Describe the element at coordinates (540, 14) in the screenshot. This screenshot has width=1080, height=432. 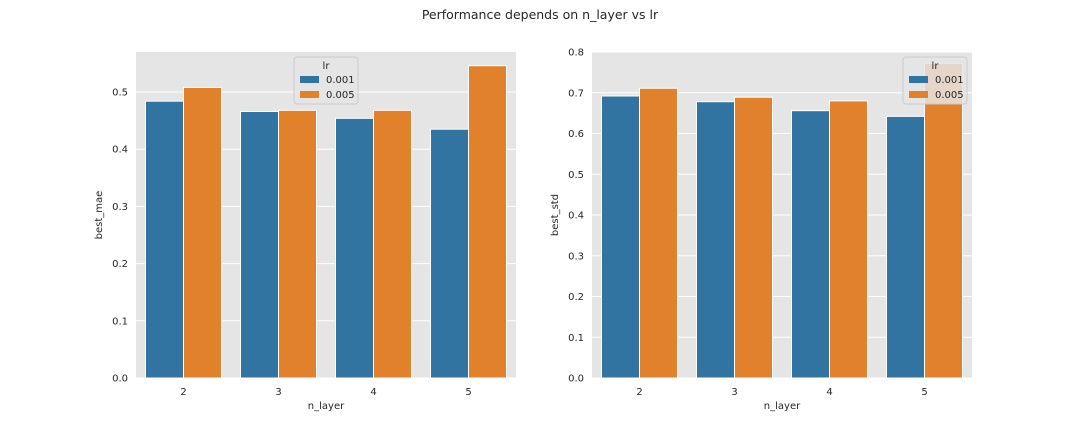
I see `figure-title: Performance depends on n_layer vs lr` at that location.